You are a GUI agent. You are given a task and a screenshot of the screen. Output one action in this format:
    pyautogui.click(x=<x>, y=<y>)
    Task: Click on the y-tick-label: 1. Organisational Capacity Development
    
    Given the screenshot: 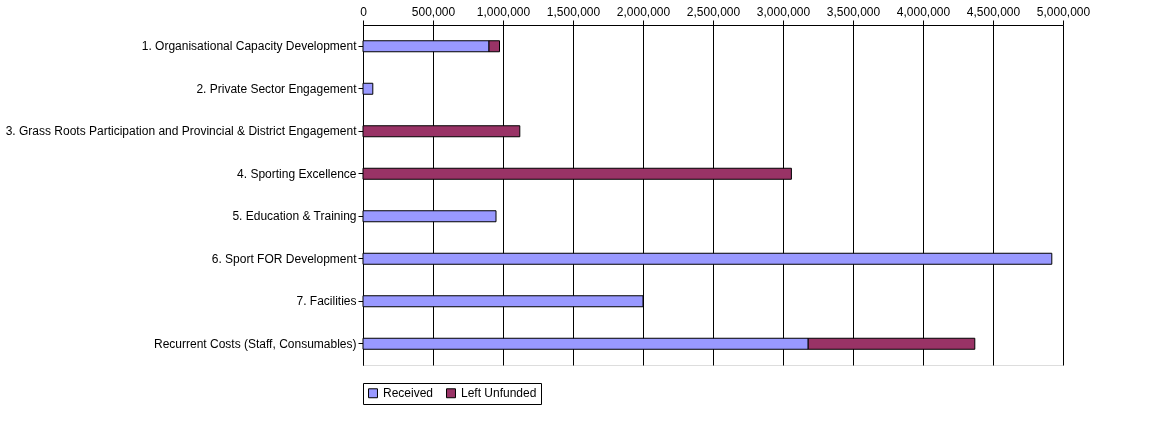 What is the action you would take?
    pyautogui.click(x=249, y=46)
    